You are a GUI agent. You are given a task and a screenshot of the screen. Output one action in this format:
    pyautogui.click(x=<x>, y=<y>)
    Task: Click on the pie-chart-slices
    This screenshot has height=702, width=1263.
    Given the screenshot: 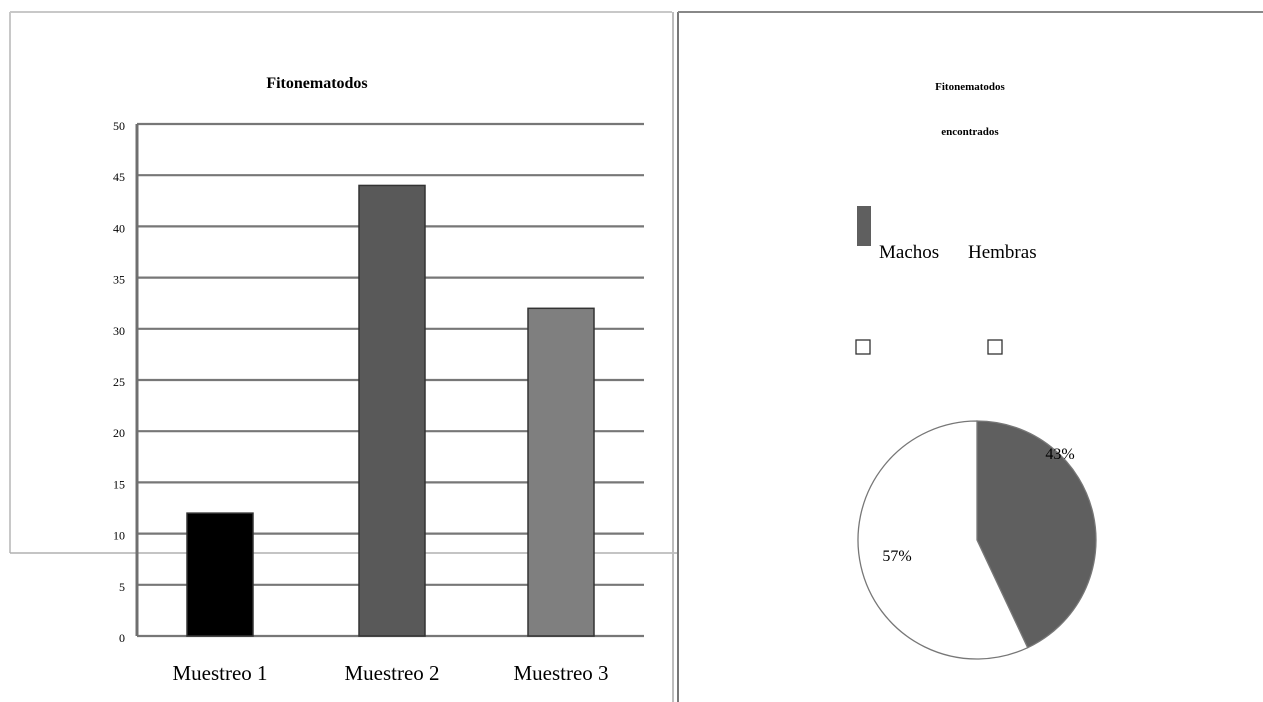 What is the action you would take?
    pyautogui.click(x=977, y=540)
    